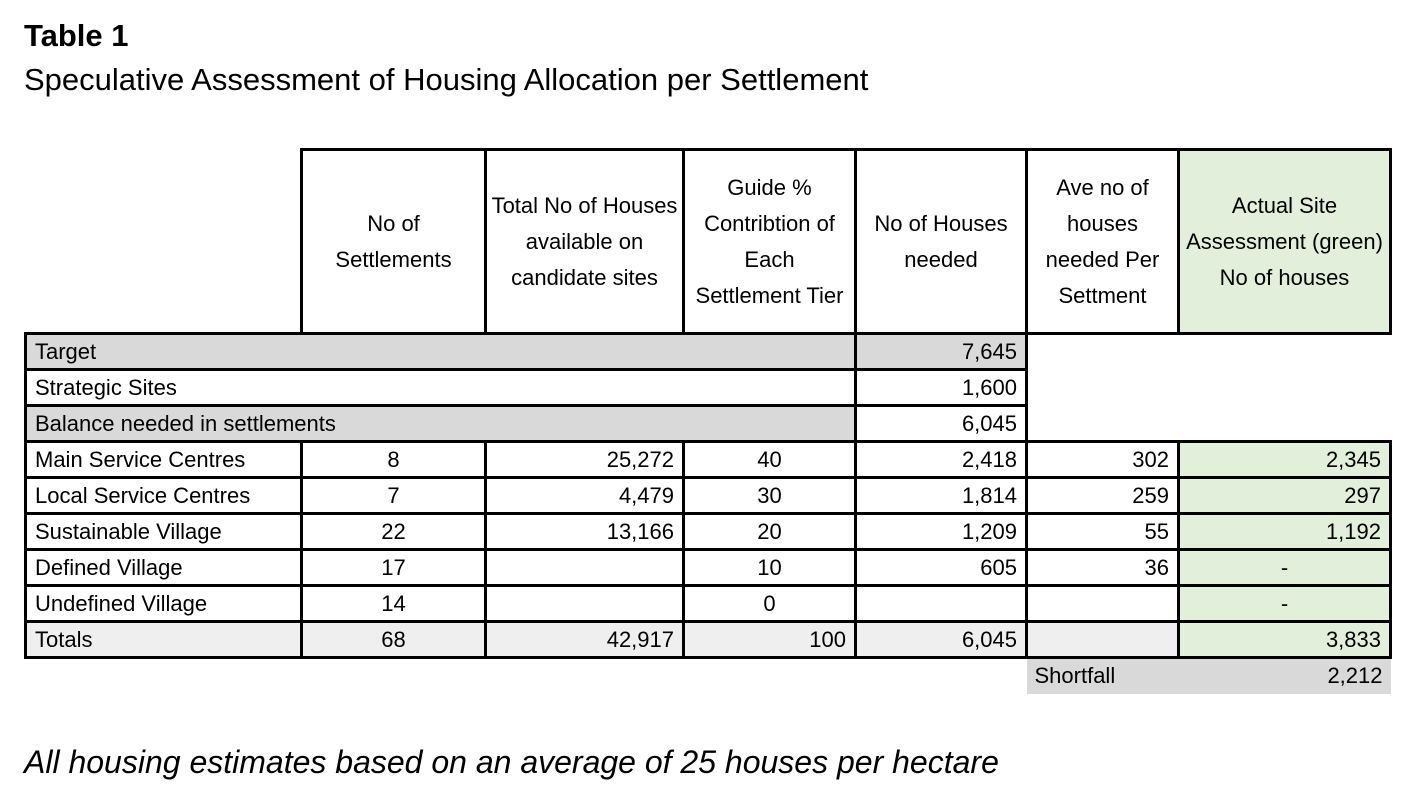 This screenshot has width=1420, height=802. What do you see at coordinates (163, 495) in the screenshot?
I see `row-label: Local Service Centres` at bounding box center [163, 495].